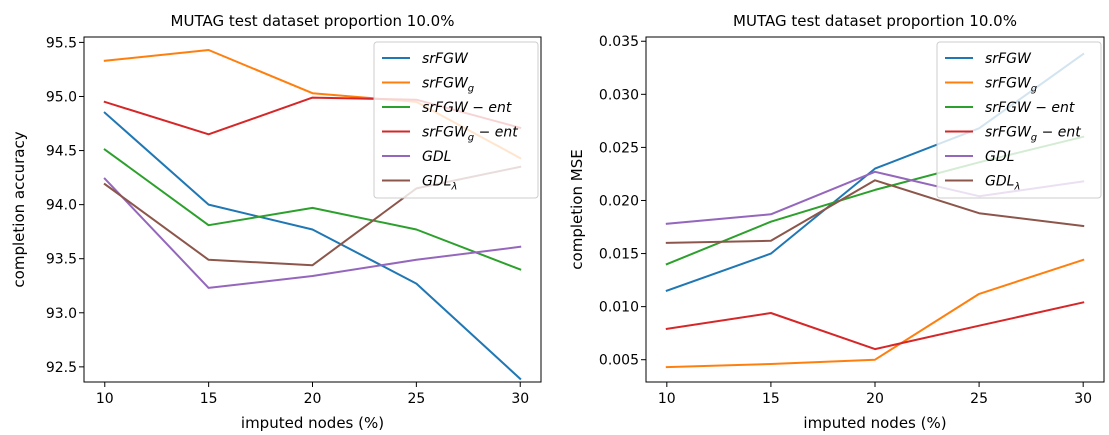 This screenshot has width=1109, height=435. What do you see at coordinates (619, 148) in the screenshot?
I see `y-tick-label: 0.025` at bounding box center [619, 148].